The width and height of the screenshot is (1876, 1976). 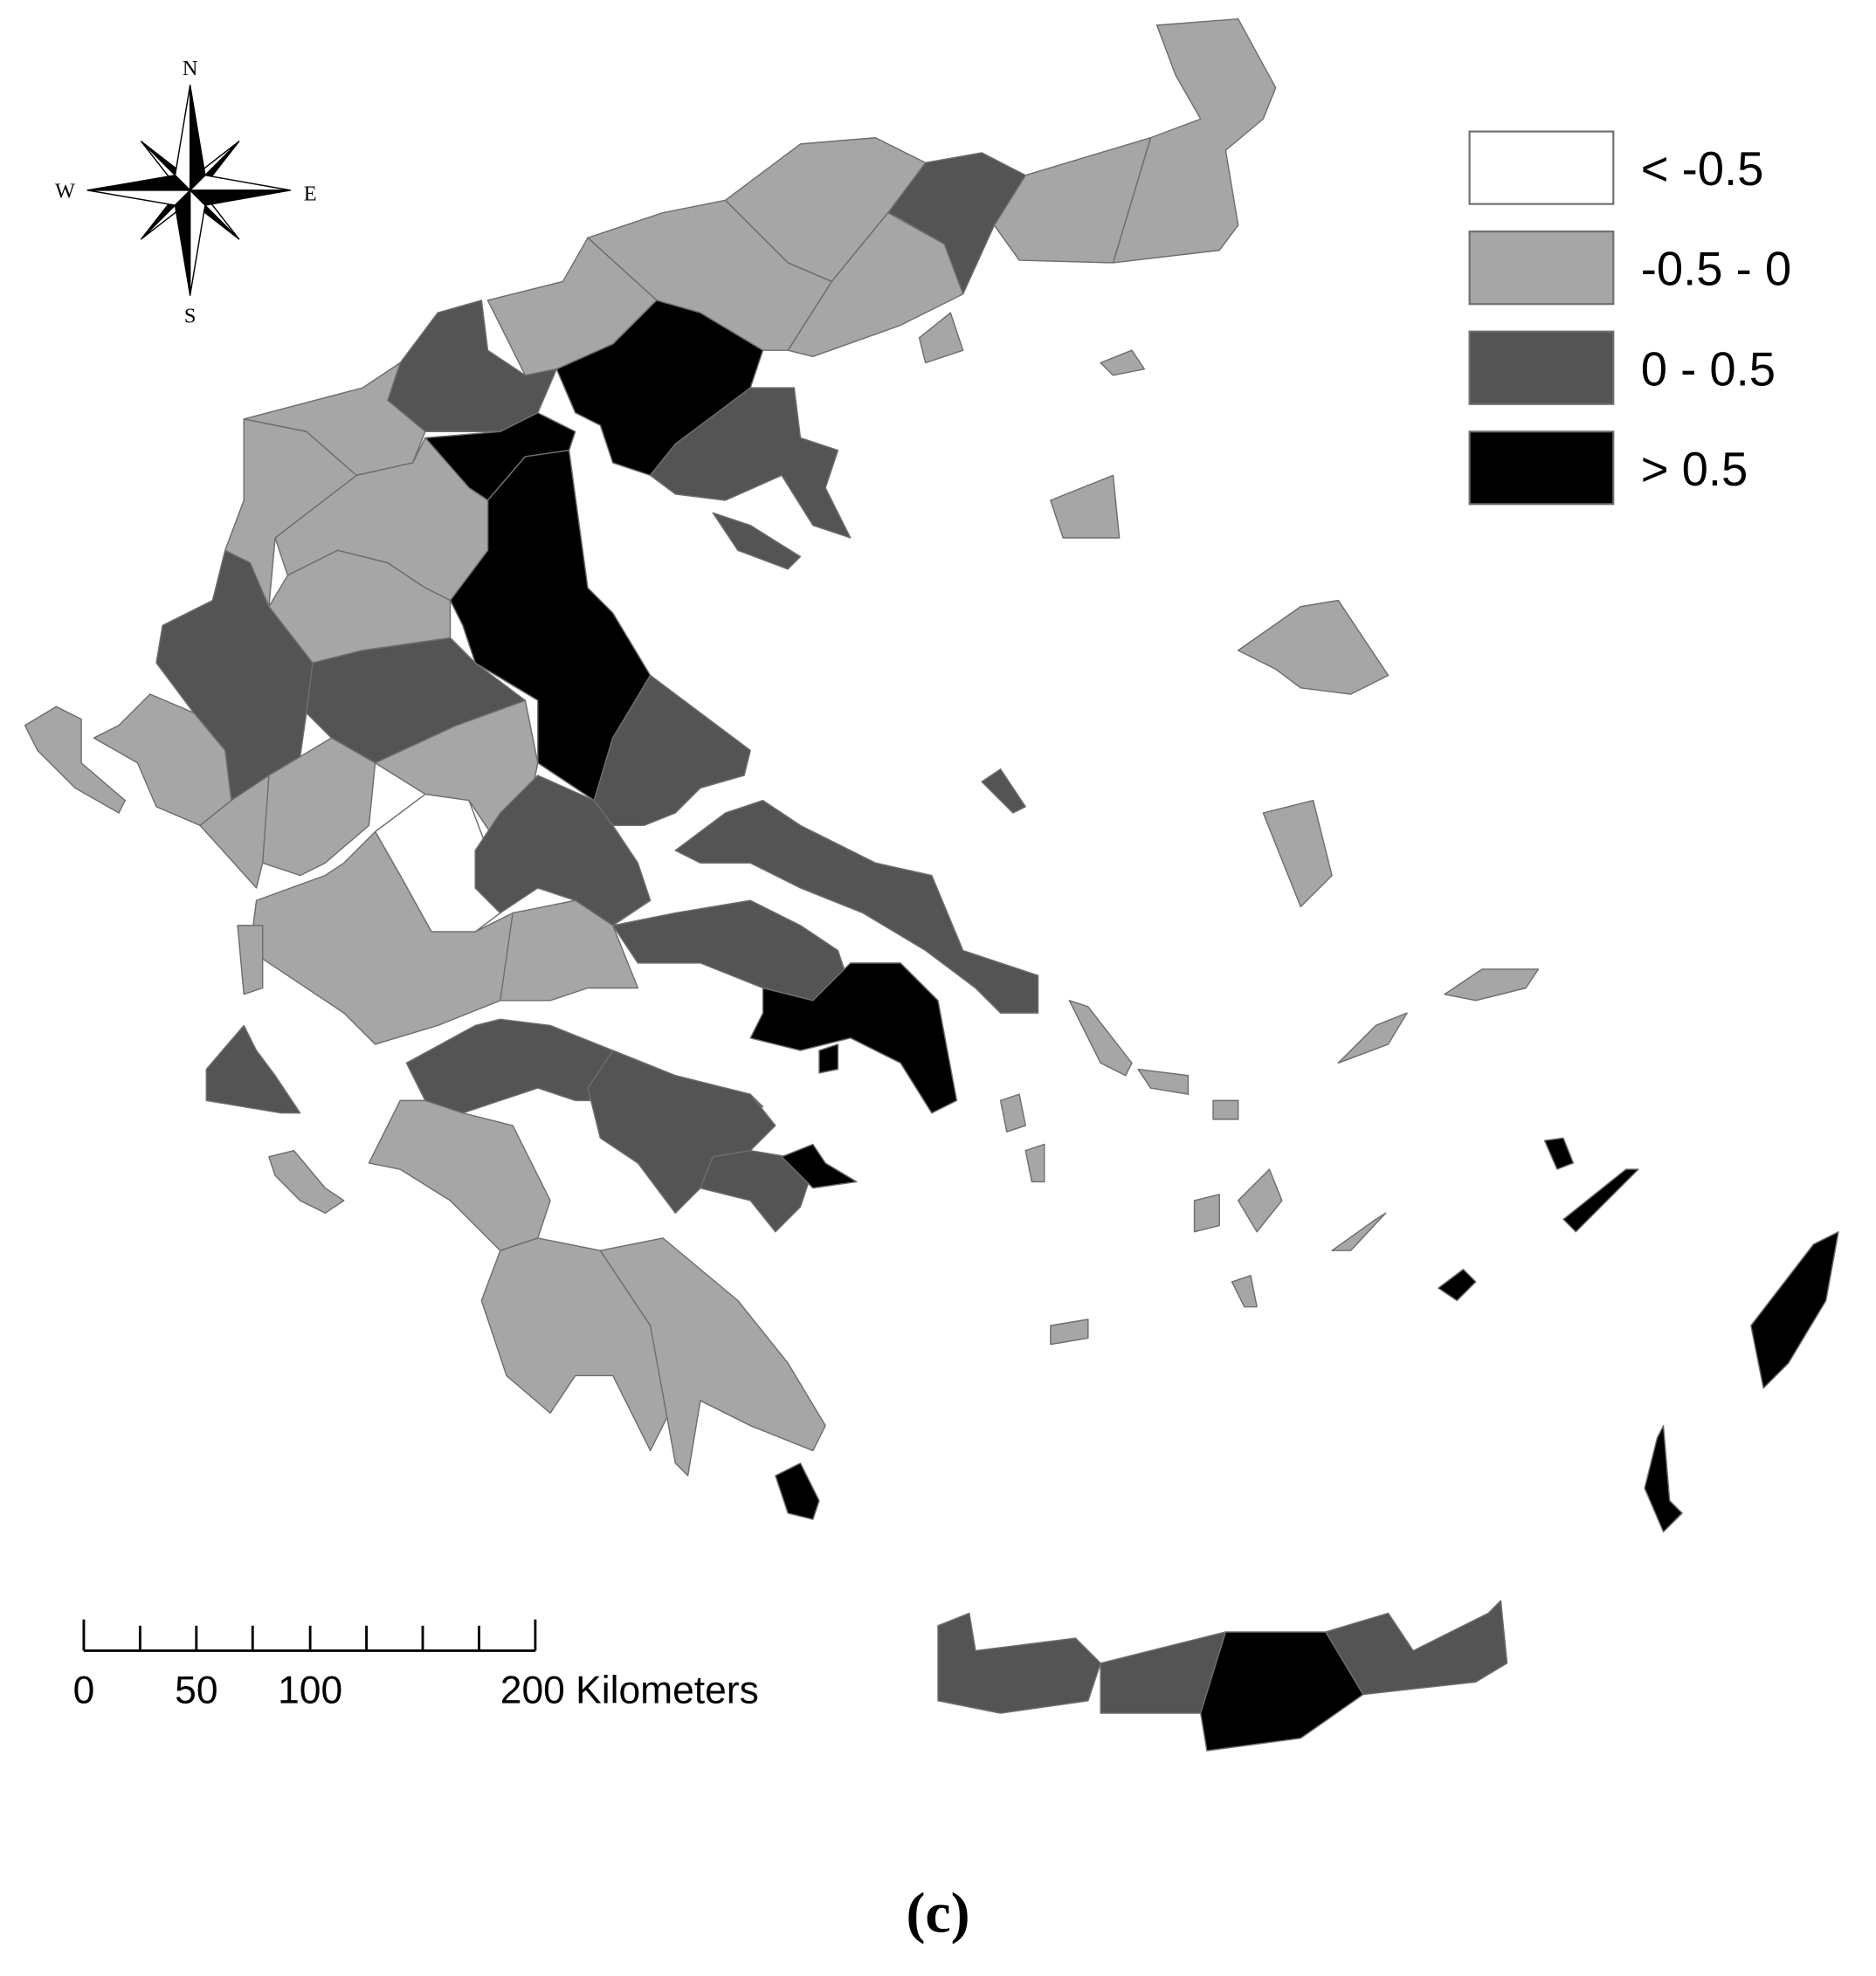 I want to click on legend: < -0.5 -0.5 - 0 0 - 0.5 > 0.5, so click(x=1630, y=318).